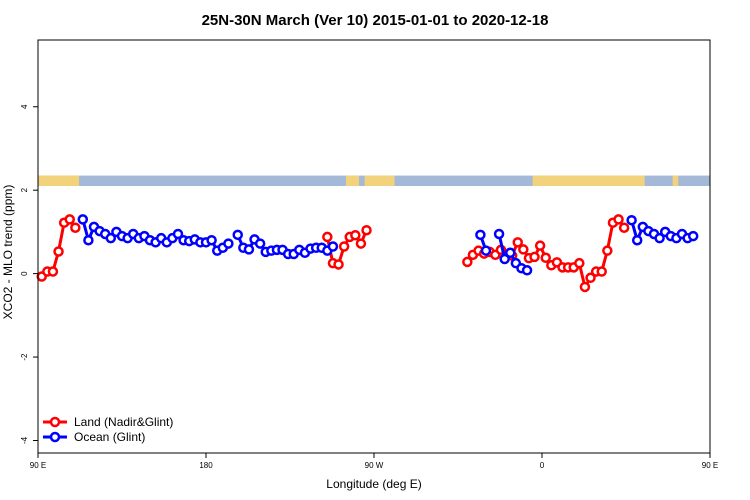  What do you see at coordinates (542, 465) in the screenshot?
I see `x-tick-label: 0` at bounding box center [542, 465].